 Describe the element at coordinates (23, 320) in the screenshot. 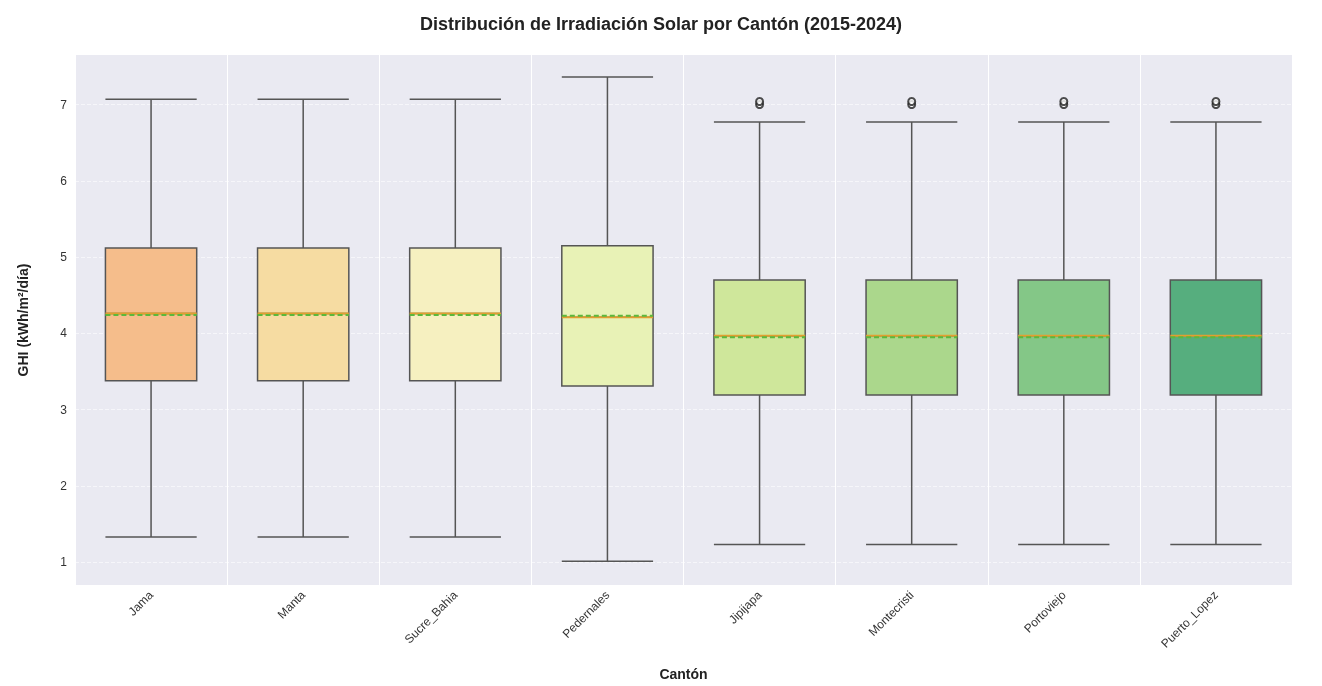

I see `y-axis-title: GHI (kWh/m²/día)` at that location.